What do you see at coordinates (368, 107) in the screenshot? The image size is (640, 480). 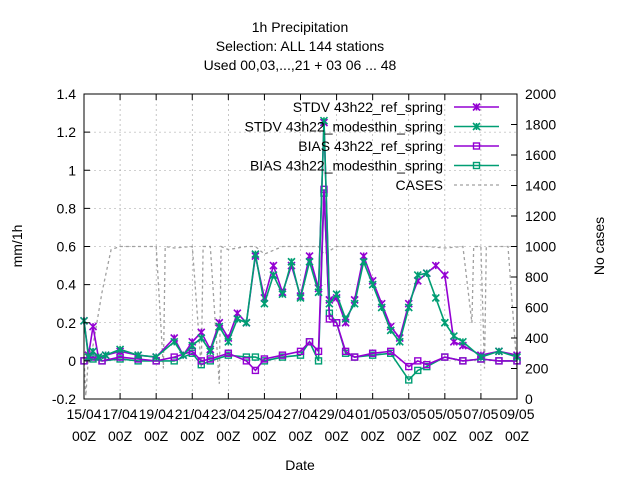 I see `legend-label: STDV 43h22_ref_spring` at bounding box center [368, 107].